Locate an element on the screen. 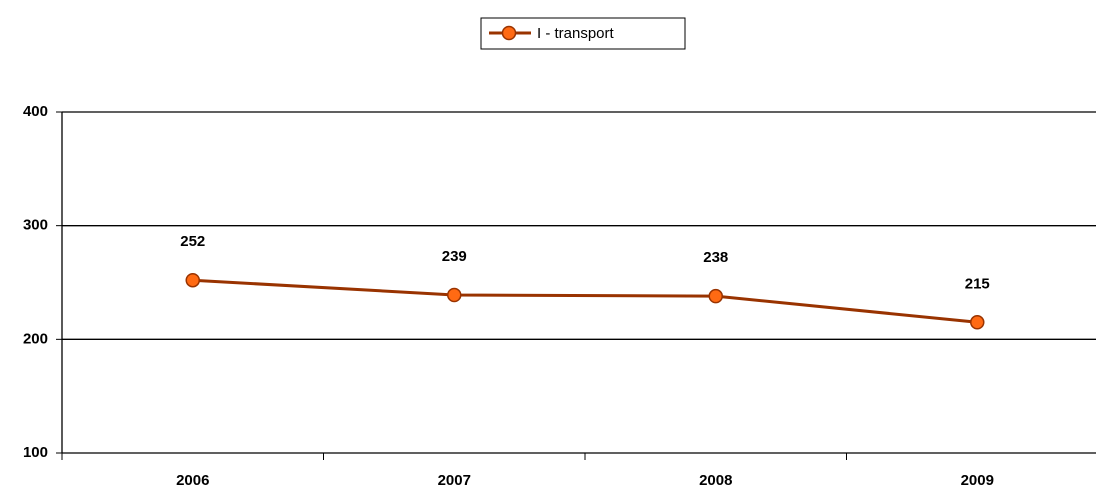  data-label: 238 is located at coordinates (715, 257).